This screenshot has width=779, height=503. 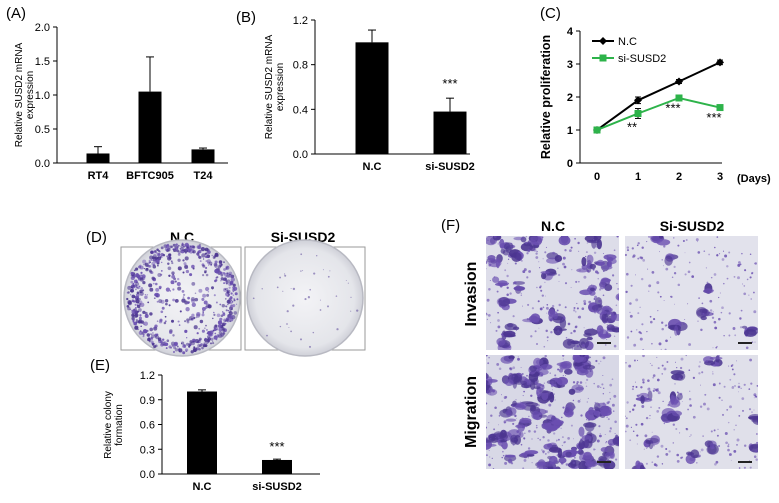 What do you see at coordinates (147, 450) in the screenshot?
I see `y-tick-label: 0.3` at bounding box center [147, 450].